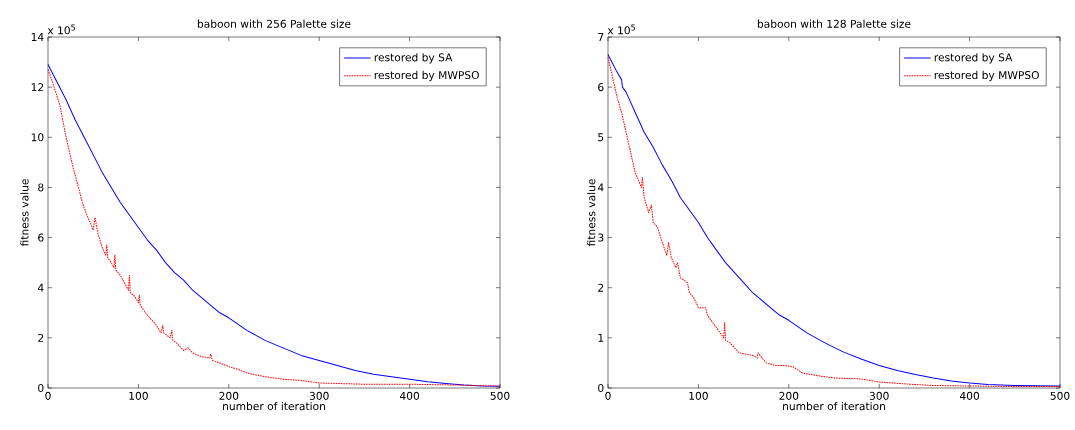  What do you see at coordinates (37, 137) in the screenshot?
I see `y-tick-label: 10` at bounding box center [37, 137].